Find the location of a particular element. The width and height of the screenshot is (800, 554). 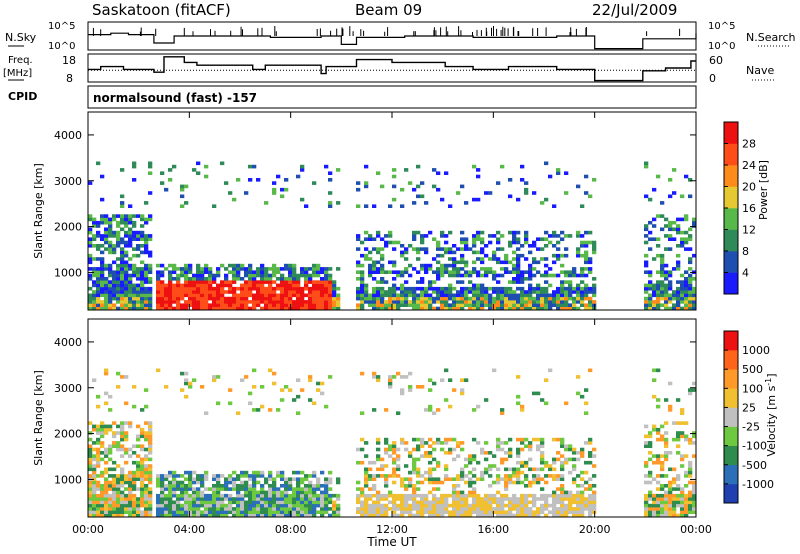

noise-left-tick-top: 10^5 is located at coordinates (61, 26).